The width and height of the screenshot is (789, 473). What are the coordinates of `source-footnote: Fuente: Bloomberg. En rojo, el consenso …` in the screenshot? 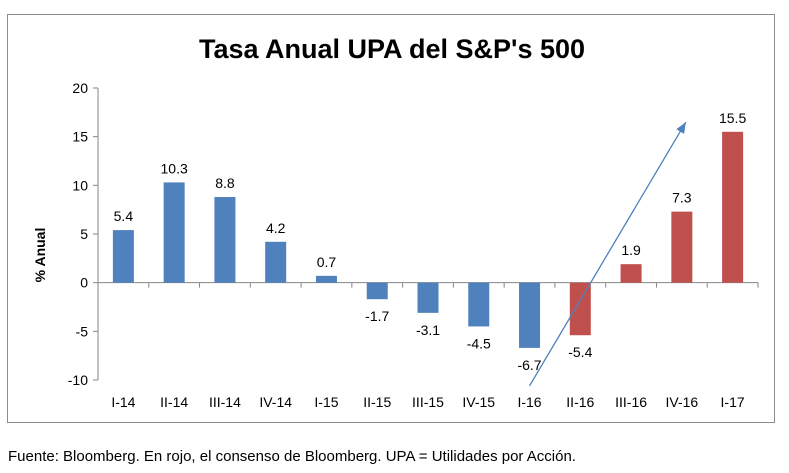 It's located at (292, 456).